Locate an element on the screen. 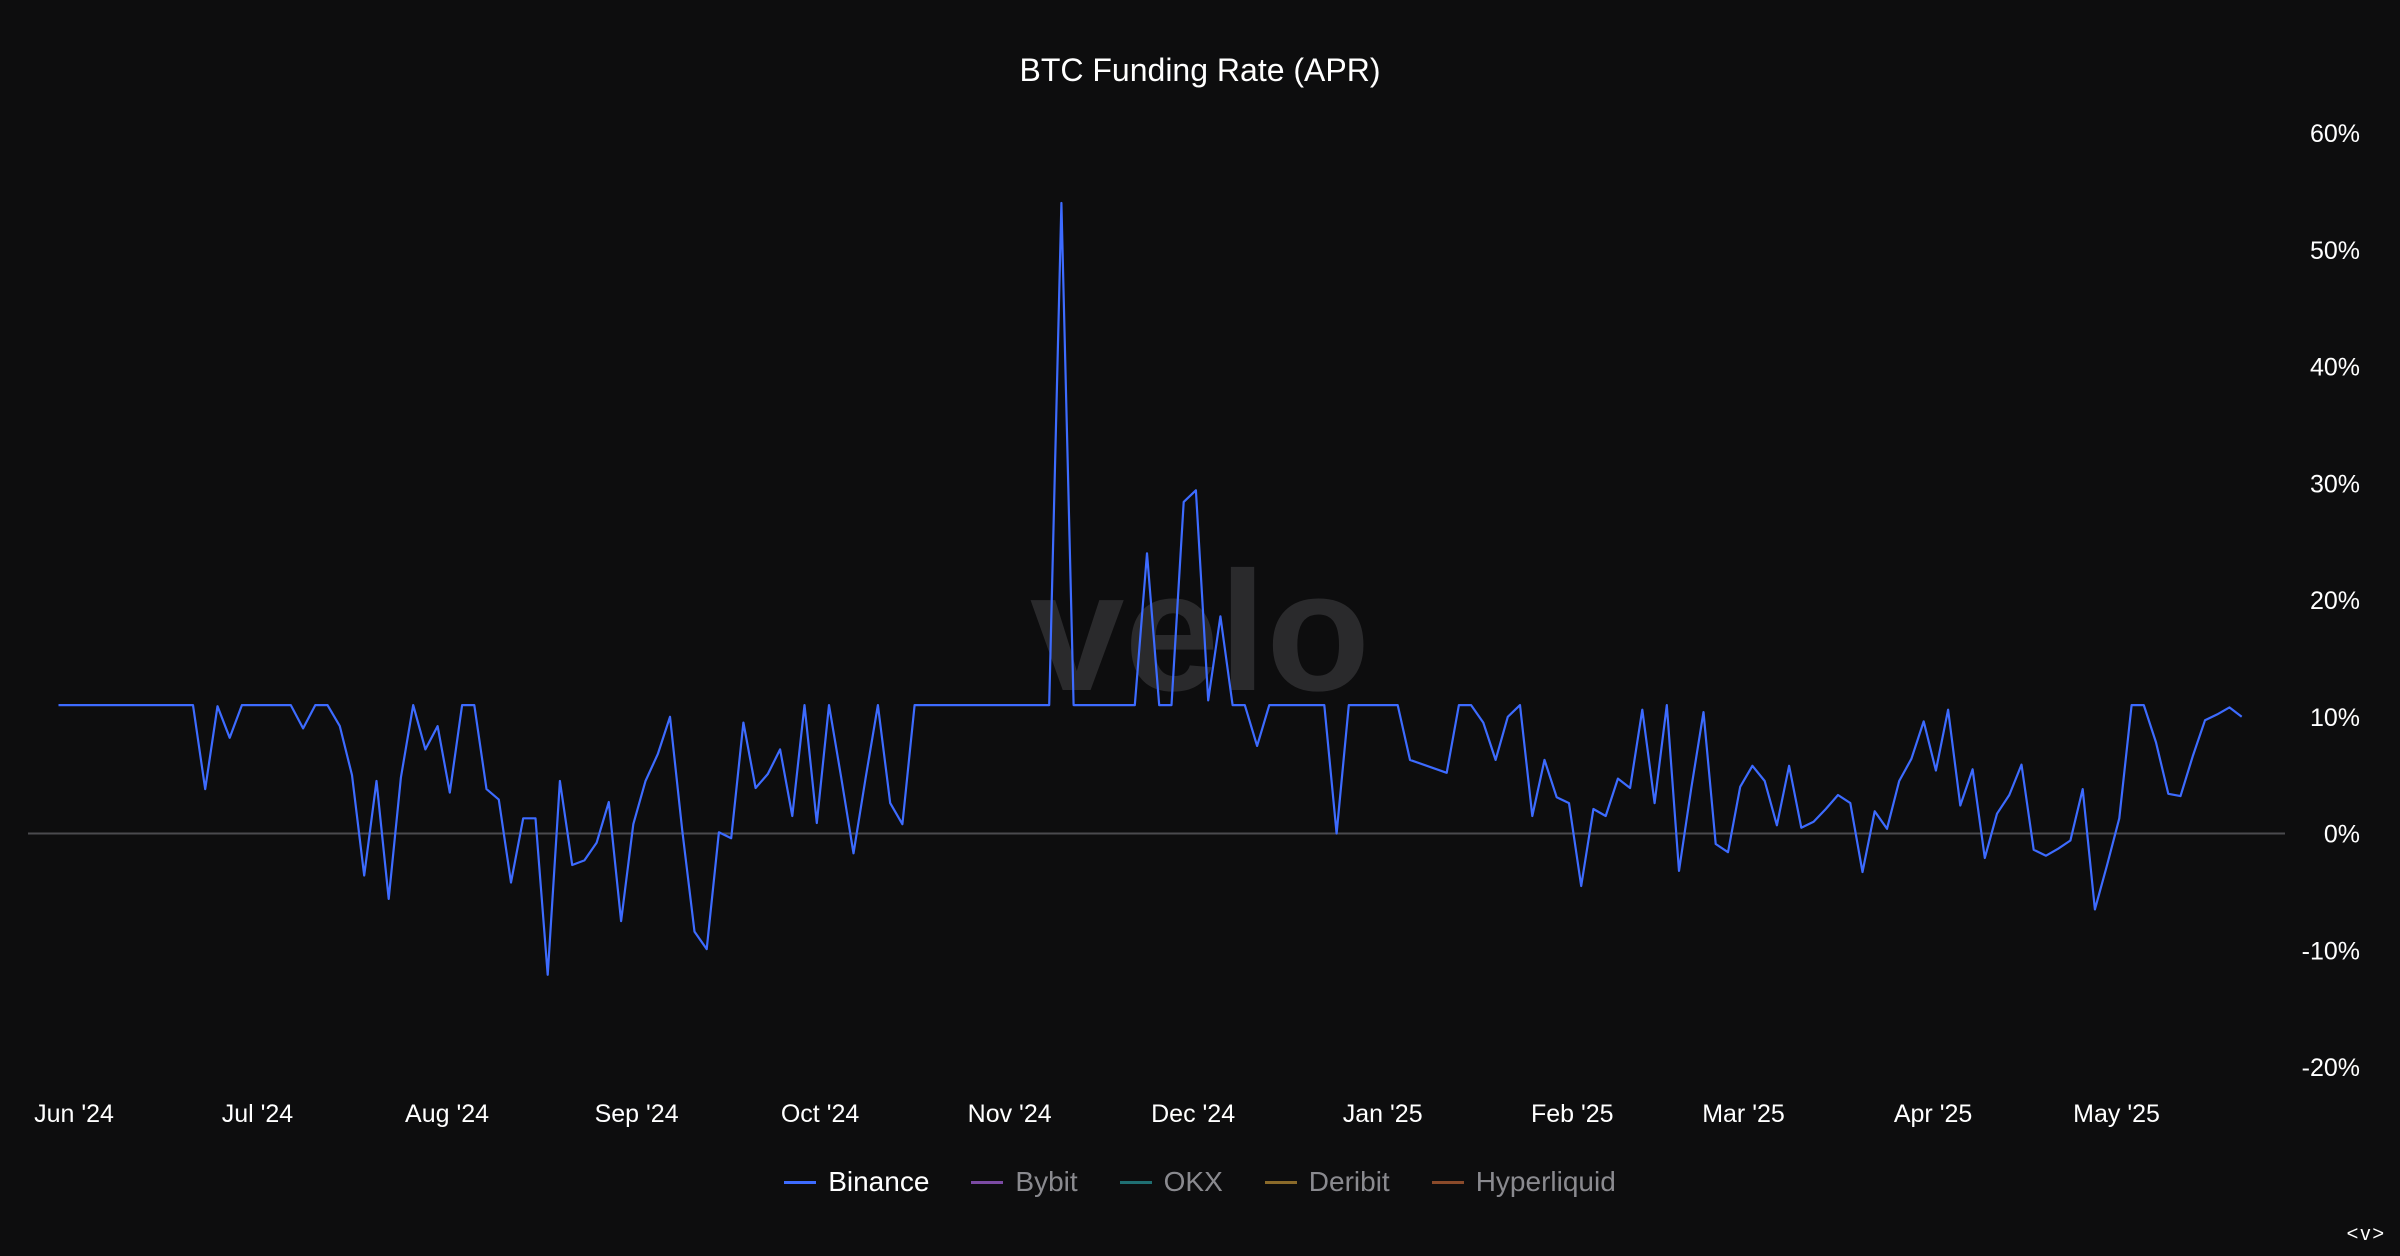 The width and height of the screenshot is (2400, 1256). x-tick-label: Jun '24 is located at coordinates (74, 1114).